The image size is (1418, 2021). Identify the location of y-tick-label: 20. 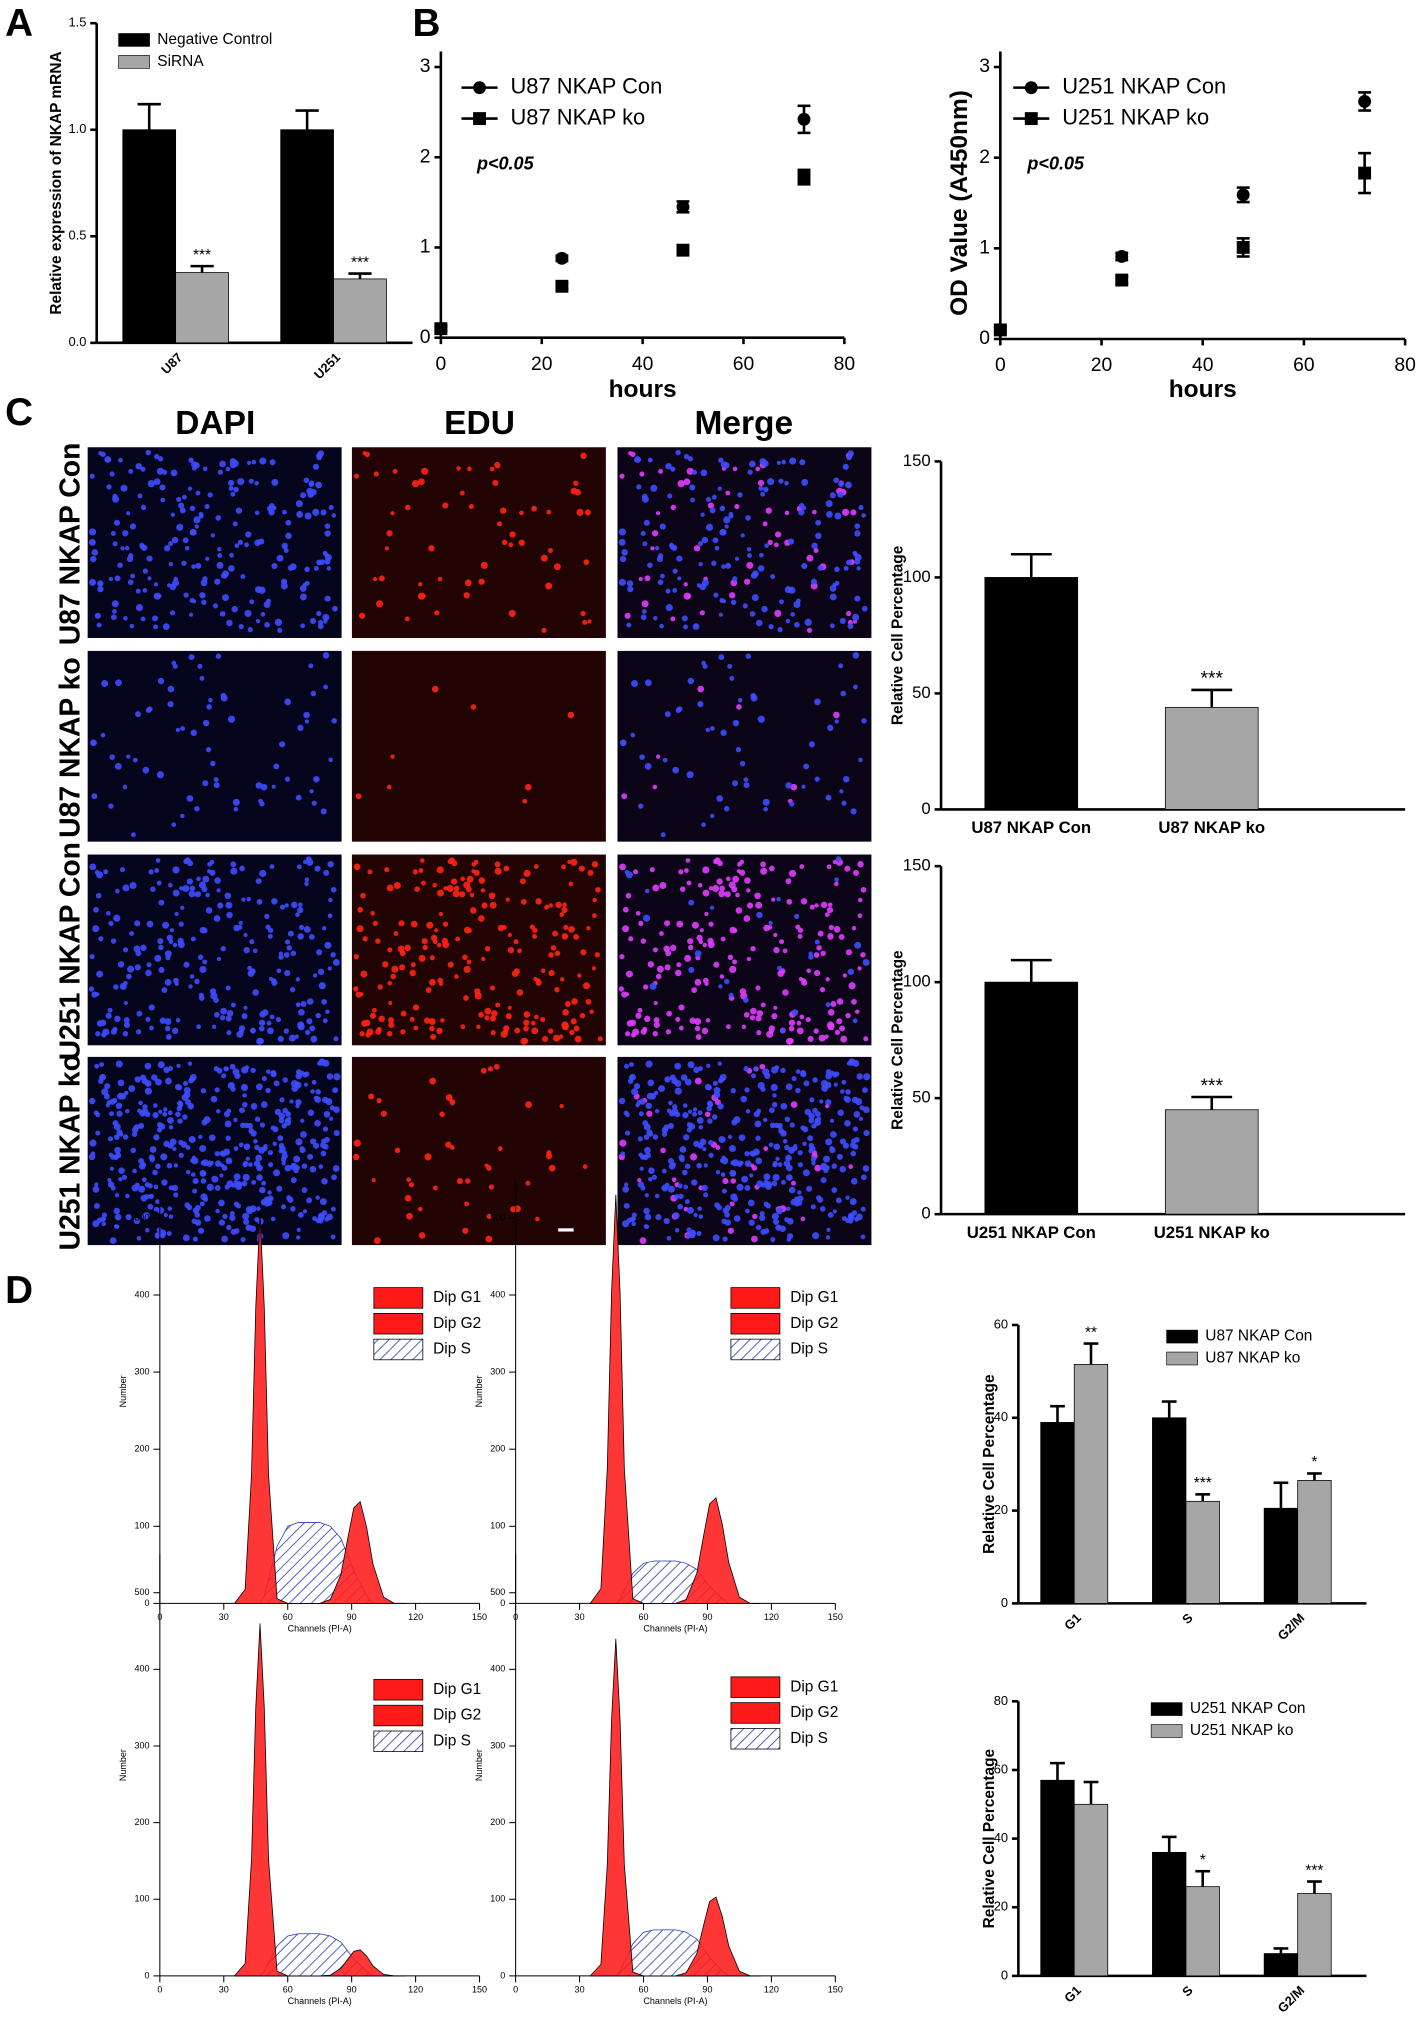
(1001, 1509).